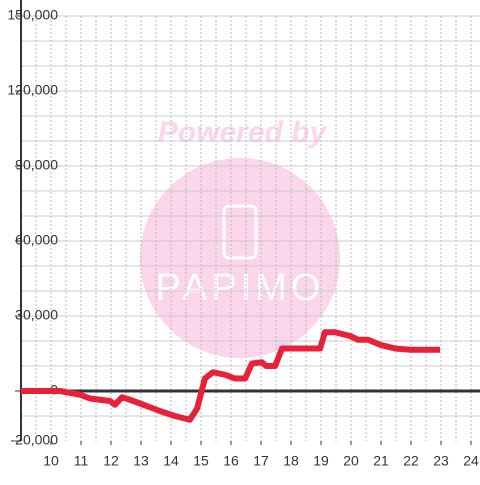  Describe the element at coordinates (51, 461) in the screenshot. I see `x-tick-label: 10` at that location.